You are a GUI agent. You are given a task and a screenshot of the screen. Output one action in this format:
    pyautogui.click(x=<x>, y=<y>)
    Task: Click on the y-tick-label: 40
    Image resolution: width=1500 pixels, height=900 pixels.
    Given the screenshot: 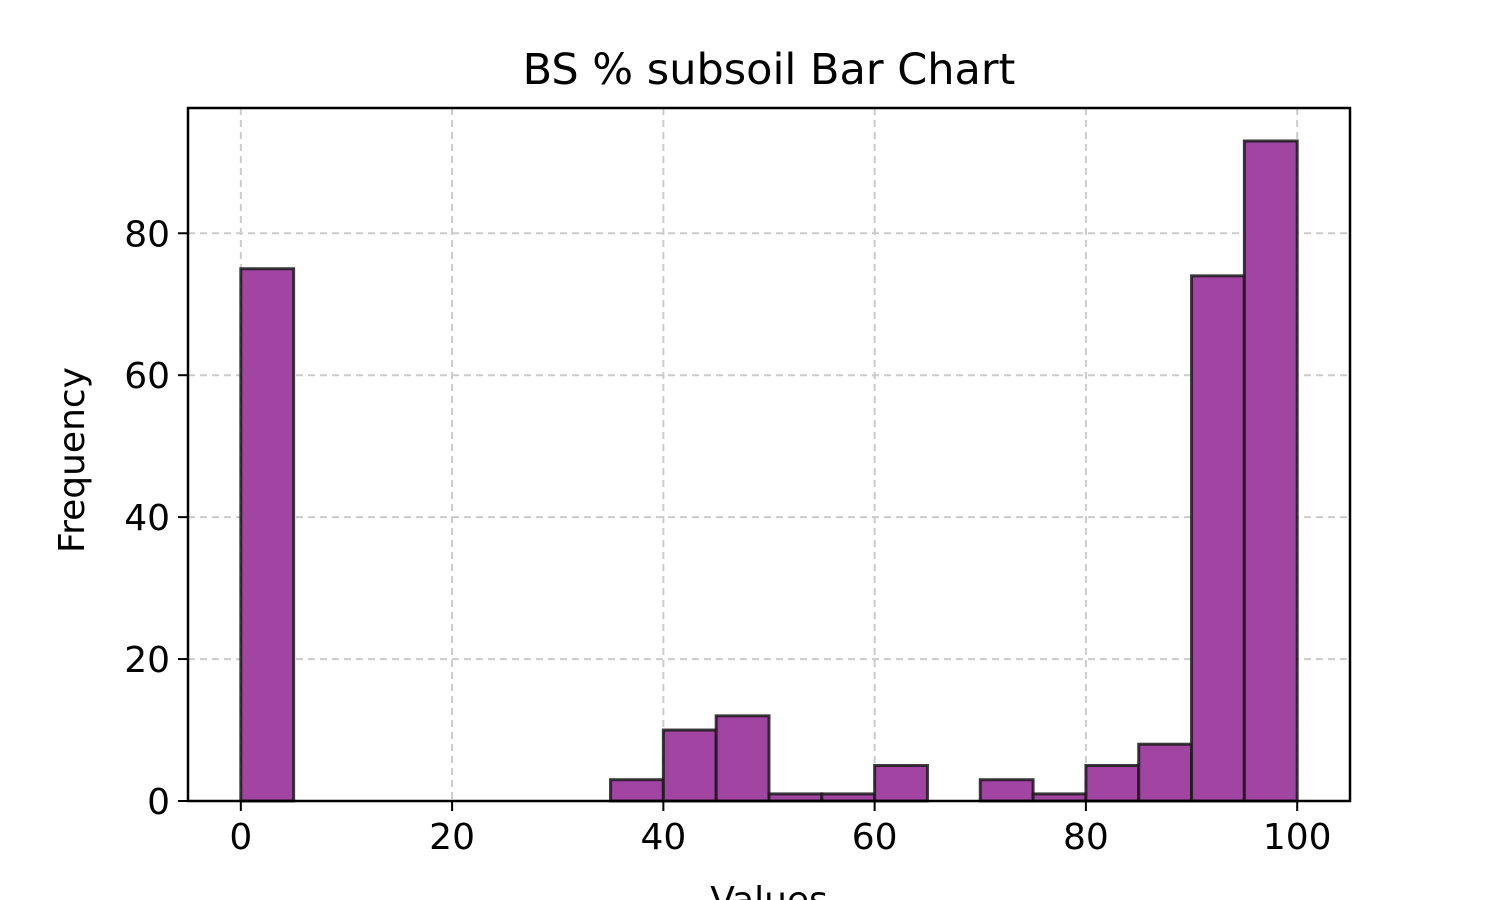 What is the action you would take?
    pyautogui.click(x=147, y=518)
    